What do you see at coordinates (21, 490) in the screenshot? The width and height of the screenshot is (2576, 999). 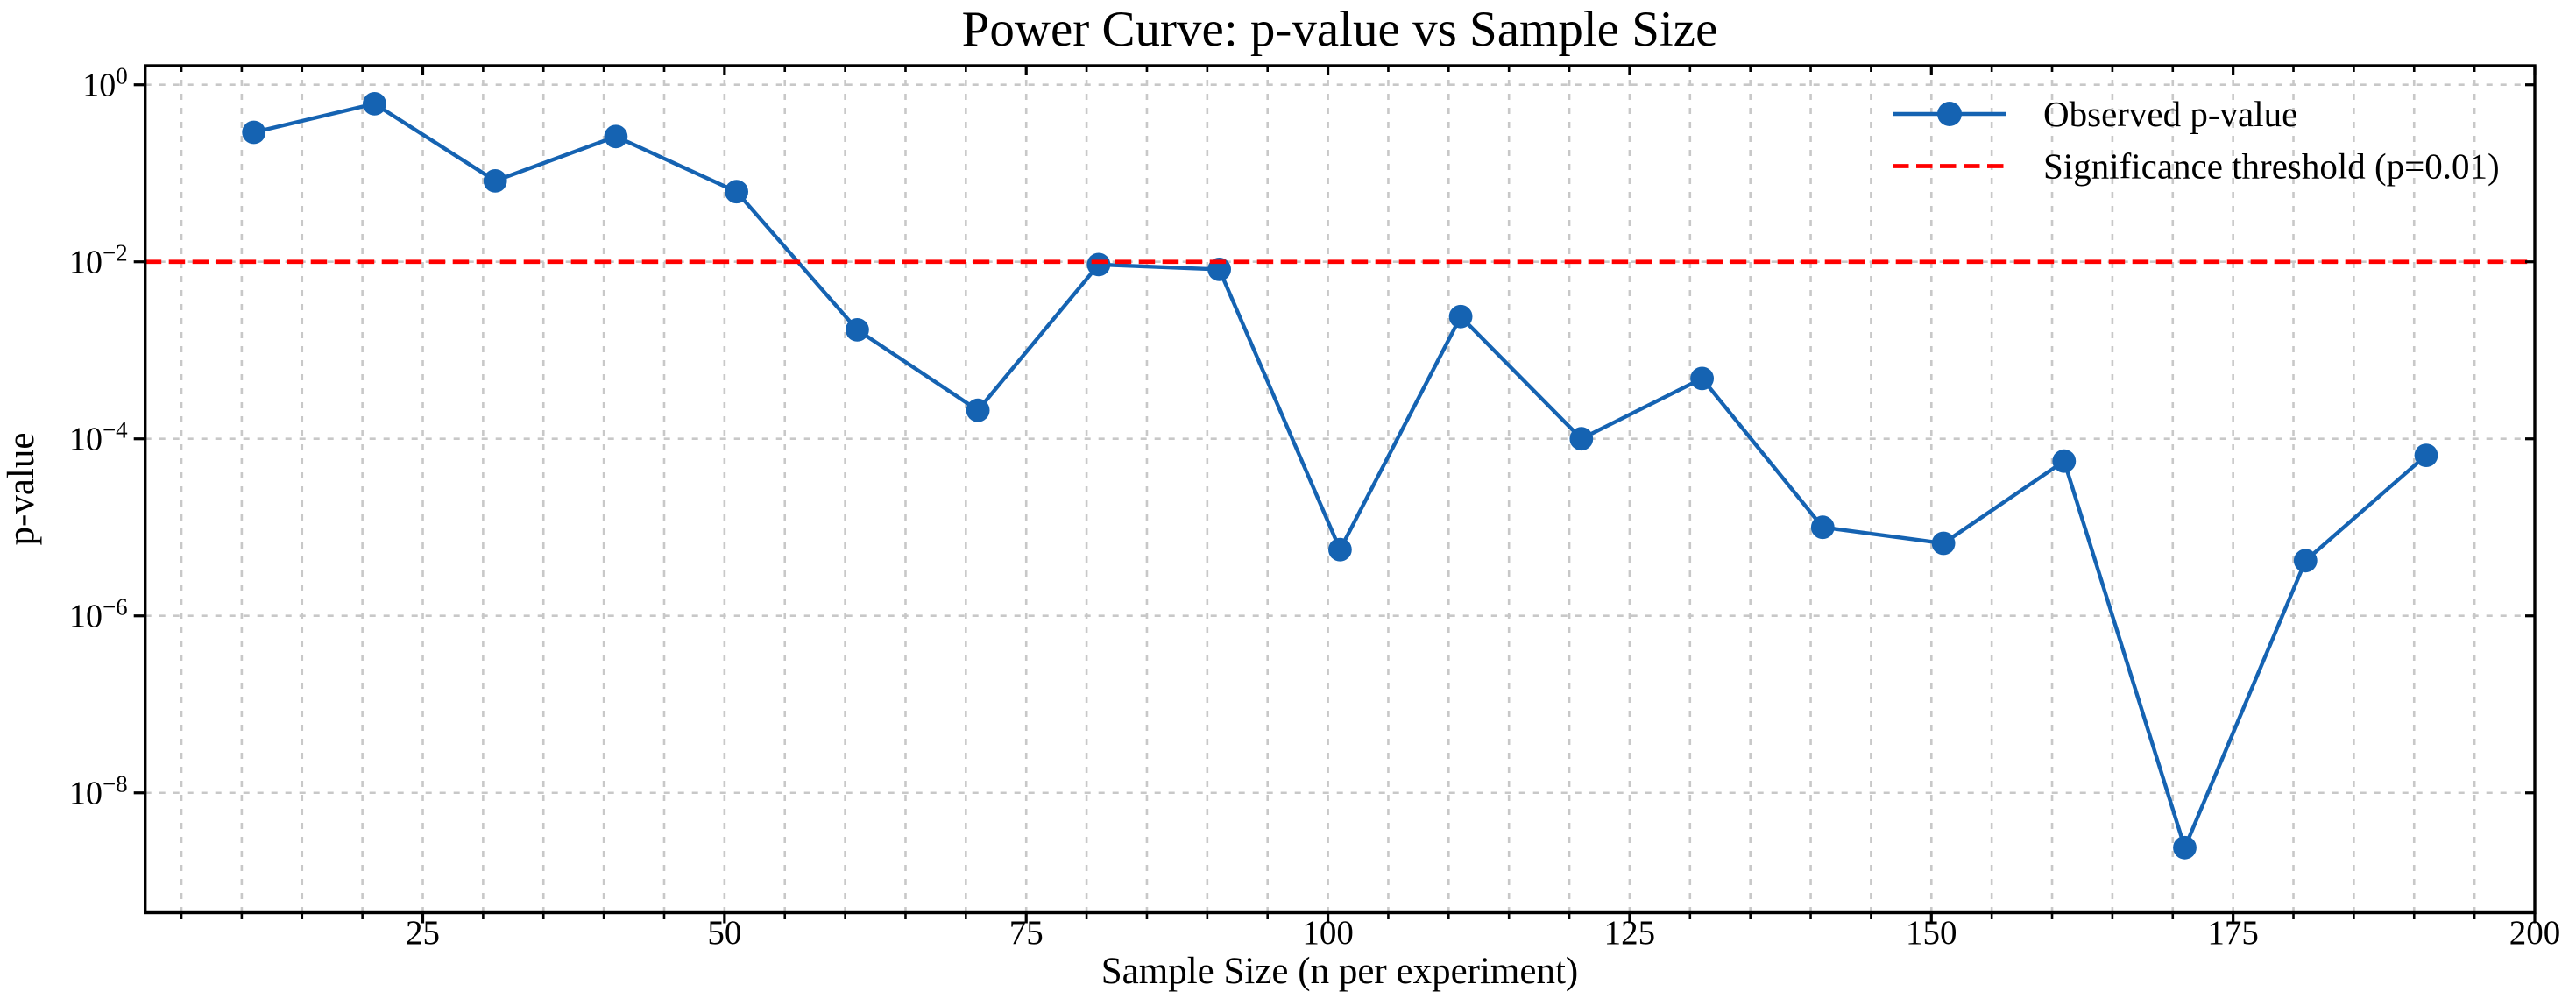 I see `y-axis-label: p-value` at bounding box center [21, 490].